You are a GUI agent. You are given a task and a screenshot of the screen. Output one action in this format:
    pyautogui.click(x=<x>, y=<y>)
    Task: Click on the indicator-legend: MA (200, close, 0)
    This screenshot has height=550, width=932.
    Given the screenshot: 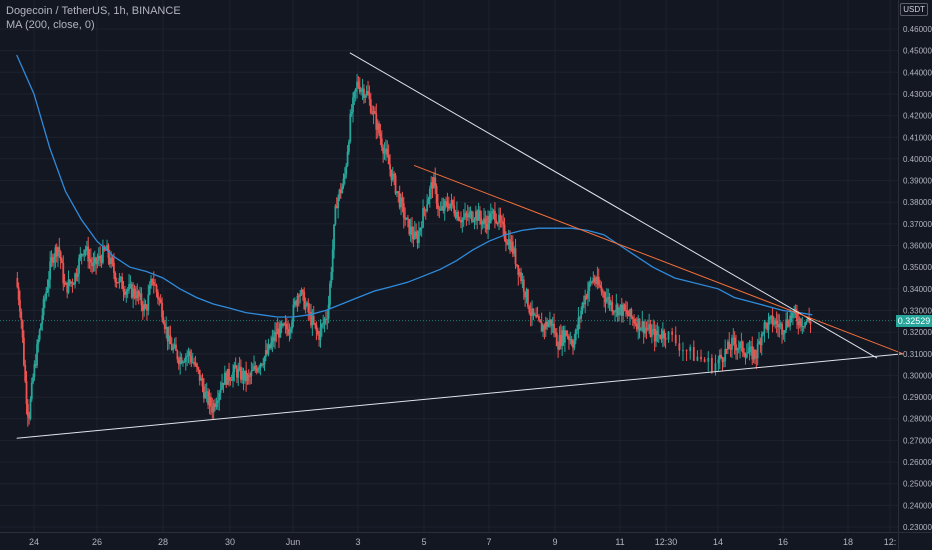 What is the action you would take?
    pyautogui.click(x=50, y=25)
    